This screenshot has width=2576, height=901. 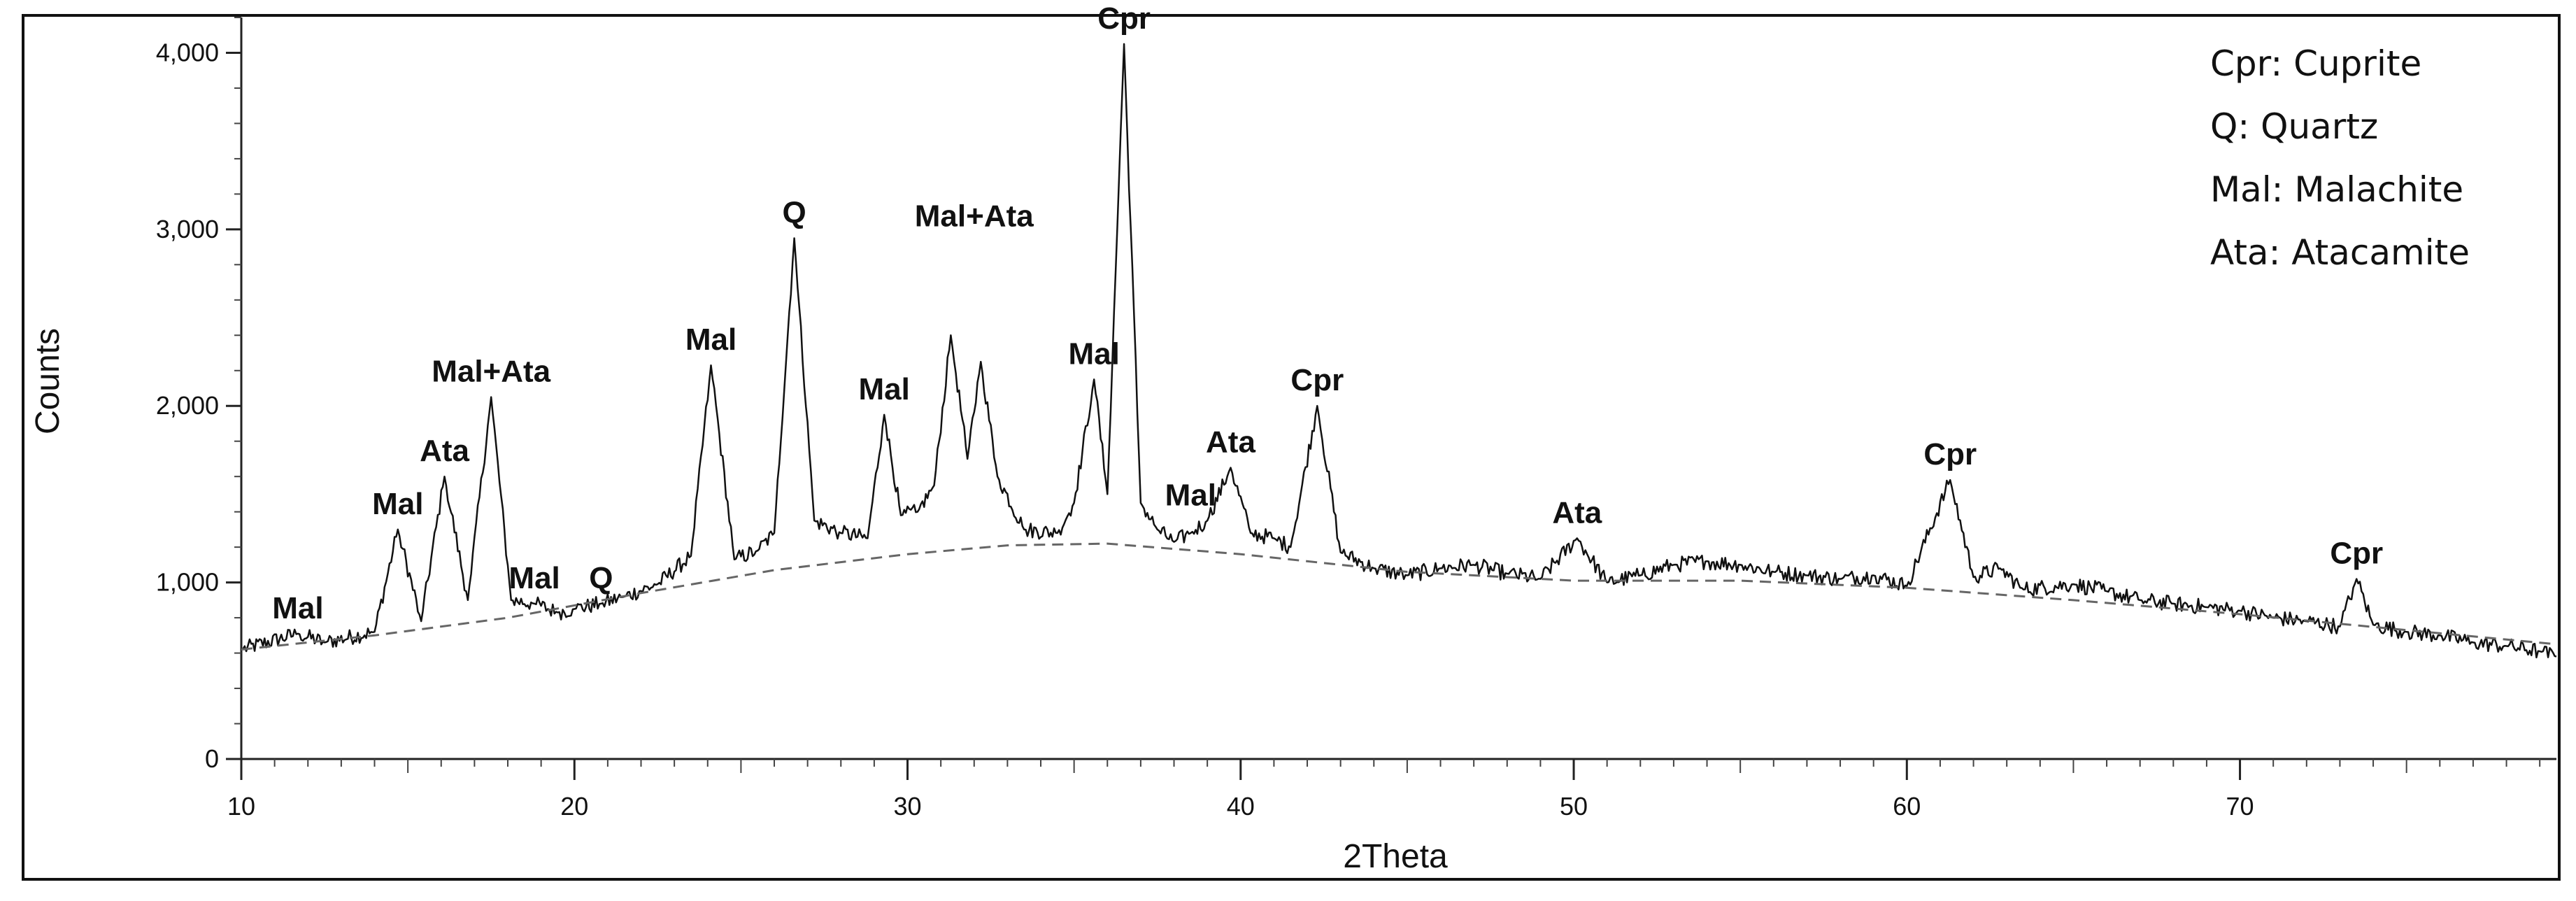 I want to click on legend-entry: Q: Quartz, so click(x=2294, y=126).